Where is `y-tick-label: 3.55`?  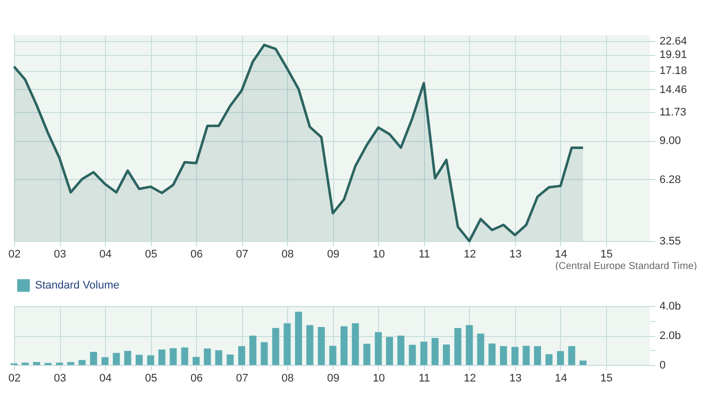 y-tick-label: 3.55 is located at coordinates (670, 242).